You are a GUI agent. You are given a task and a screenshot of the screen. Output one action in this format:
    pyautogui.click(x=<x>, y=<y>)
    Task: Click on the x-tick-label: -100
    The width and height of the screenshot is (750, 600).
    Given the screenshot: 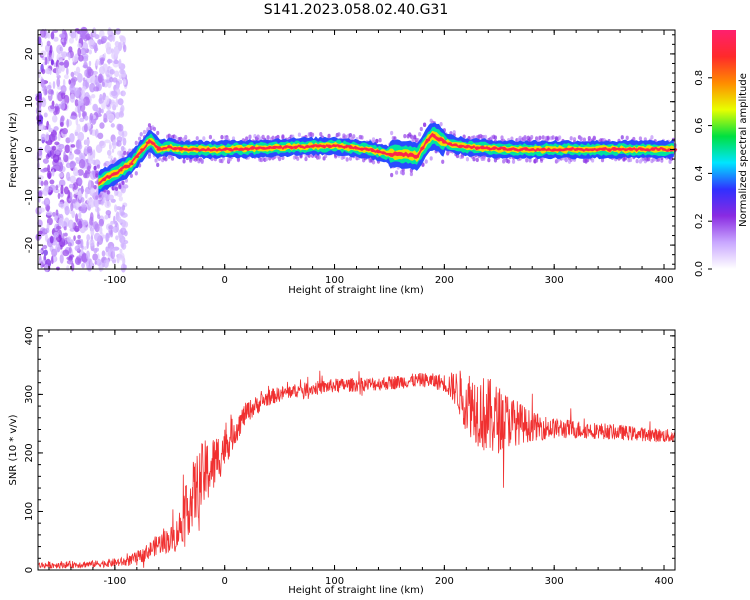 What is the action you would take?
    pyautogui.click(x=115, y=280)
    